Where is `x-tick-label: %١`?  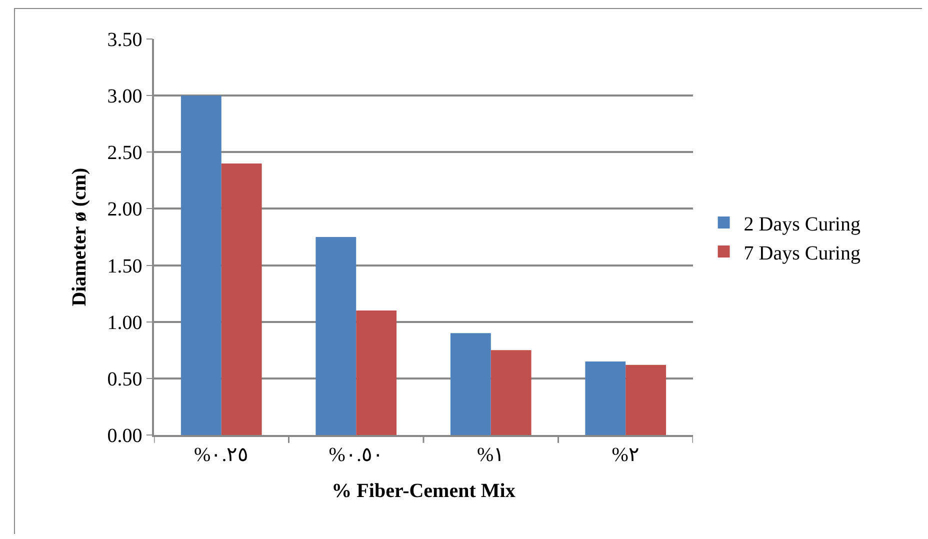
x-tick-label: %١ is located at coordinates (491, 455).